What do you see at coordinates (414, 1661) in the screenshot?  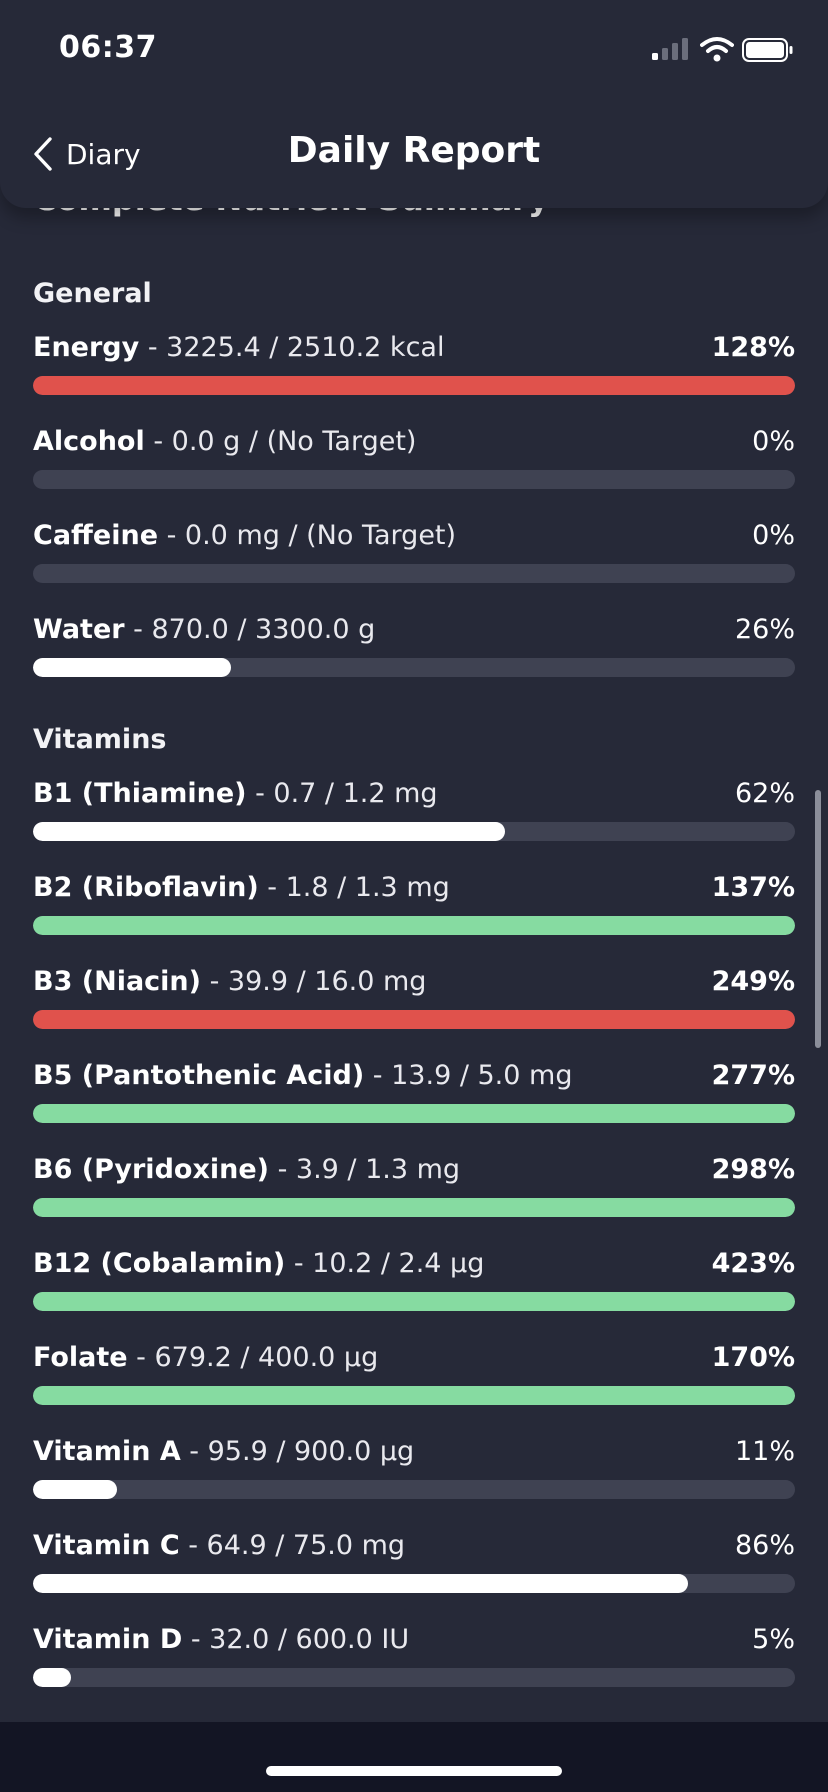 I see `nutrient-row-vitamin-d: Vitamin D - 32.0 / 600.0 IU 5%` at bounding box center [414, 1661].